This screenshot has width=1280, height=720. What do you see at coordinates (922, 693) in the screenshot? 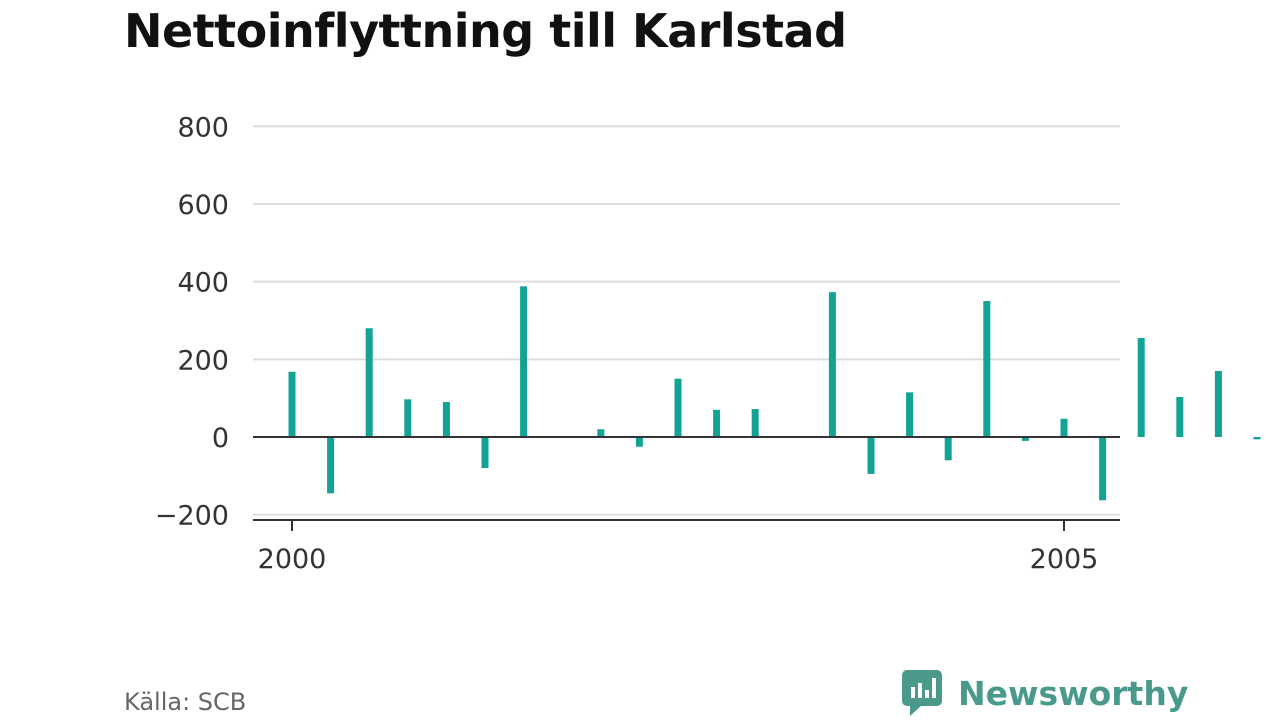
I see `newsworthy-logo-icon` at bounding box center [922, 693].